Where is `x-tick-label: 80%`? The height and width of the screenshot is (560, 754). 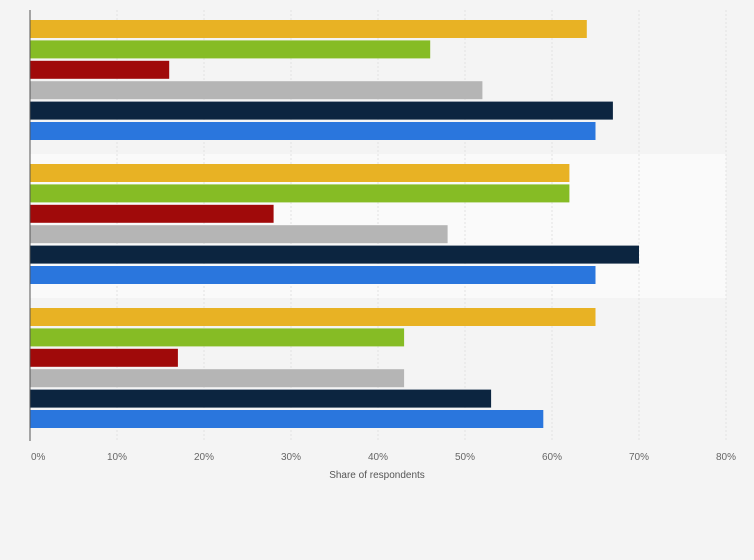
x-tick-label: 80% is located at coordinates (726, 457).